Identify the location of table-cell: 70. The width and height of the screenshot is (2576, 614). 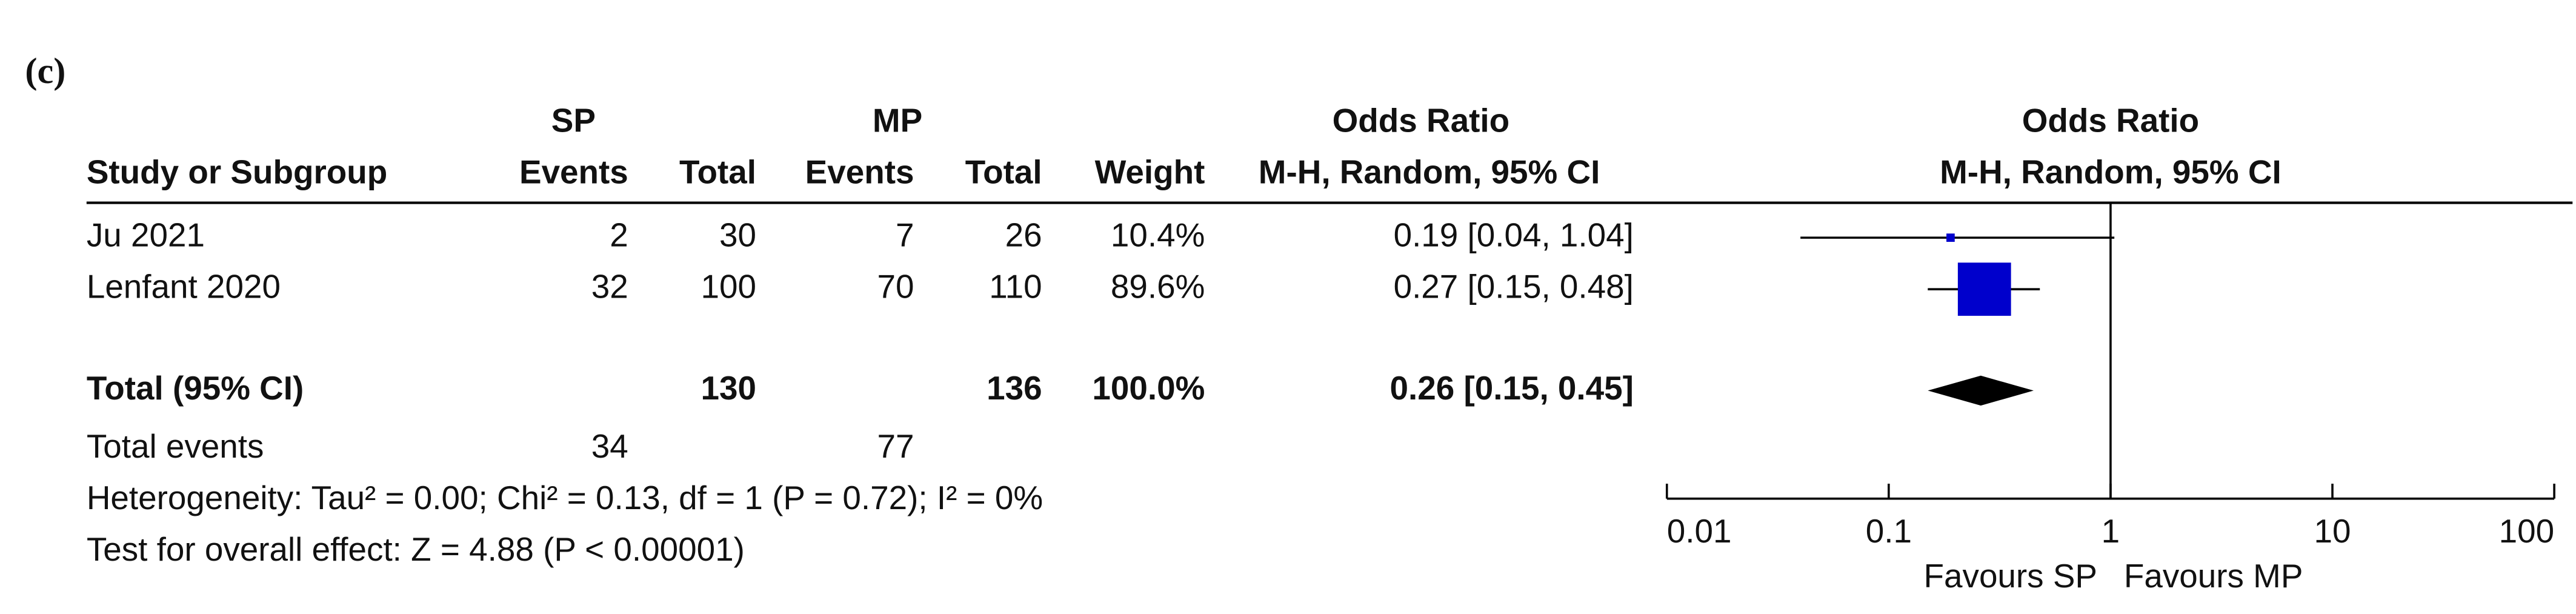
(895, 286).